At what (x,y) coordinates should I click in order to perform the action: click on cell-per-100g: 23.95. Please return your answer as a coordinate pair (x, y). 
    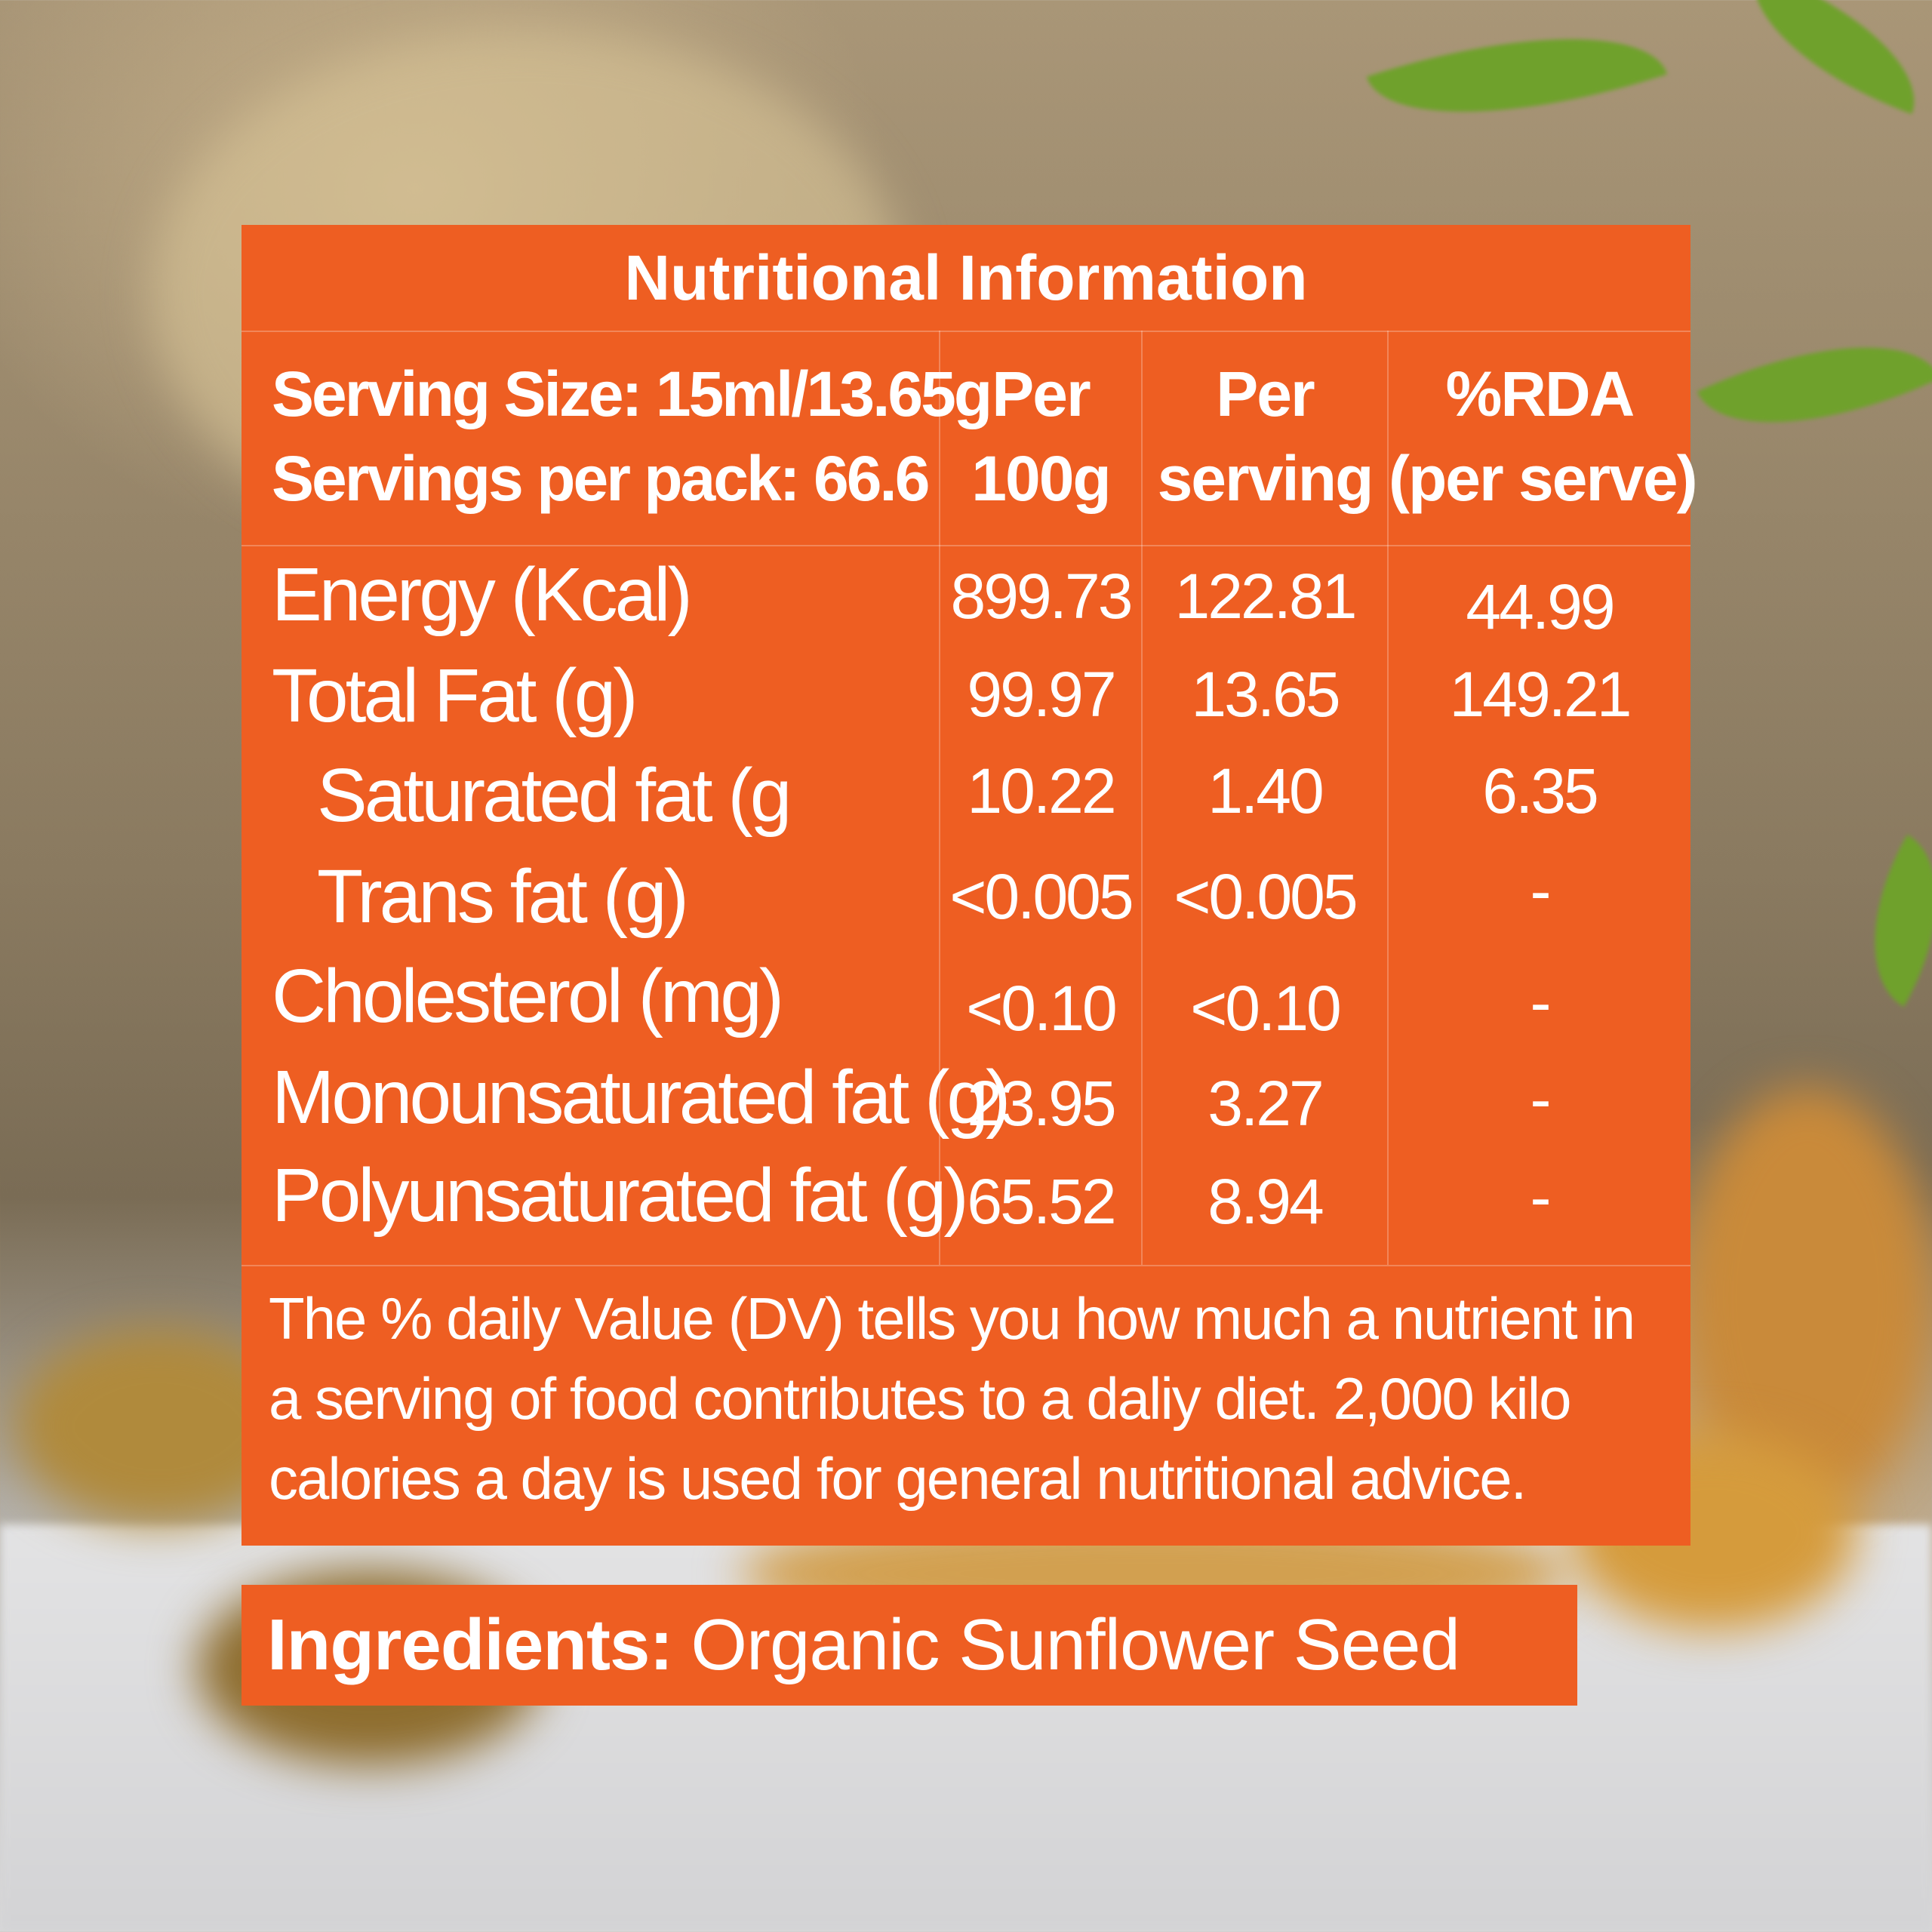
    Looking at the image, I should click on (1041, 1103).